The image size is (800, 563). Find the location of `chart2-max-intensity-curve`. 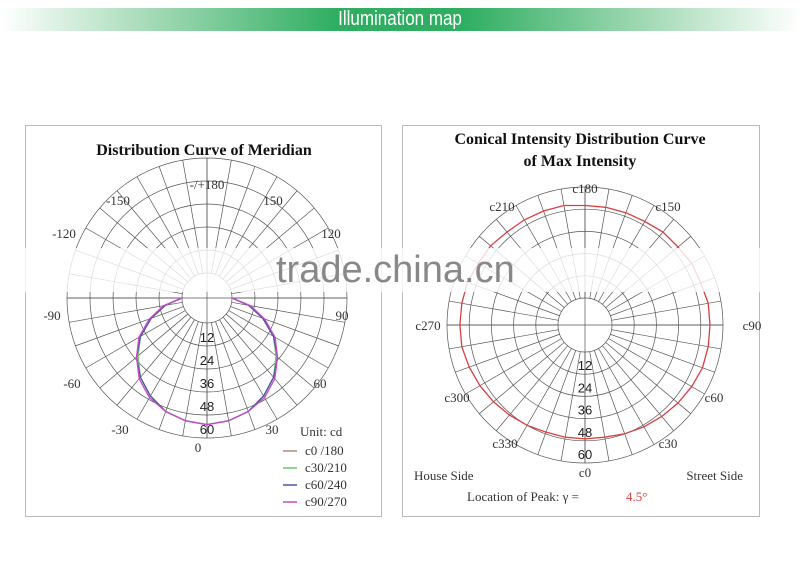

chart2-max-intensity-curve is located at coordinates (585, 322).